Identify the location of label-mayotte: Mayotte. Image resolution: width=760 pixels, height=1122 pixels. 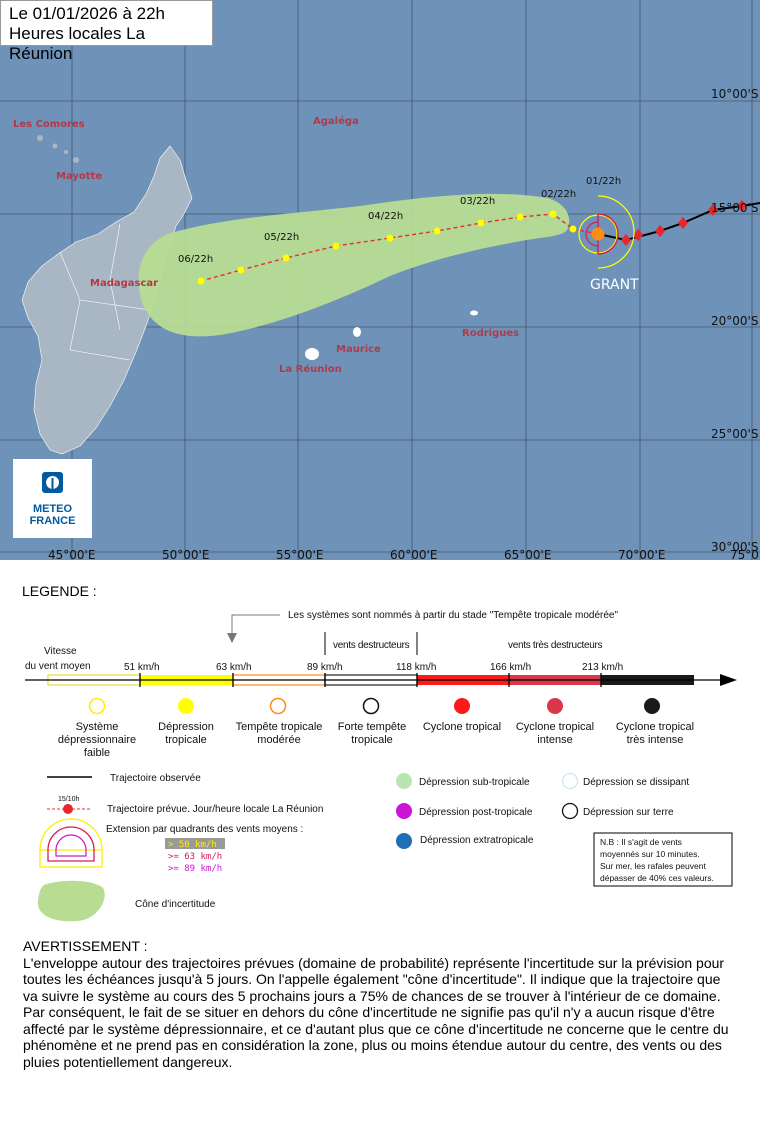
(79, 176).